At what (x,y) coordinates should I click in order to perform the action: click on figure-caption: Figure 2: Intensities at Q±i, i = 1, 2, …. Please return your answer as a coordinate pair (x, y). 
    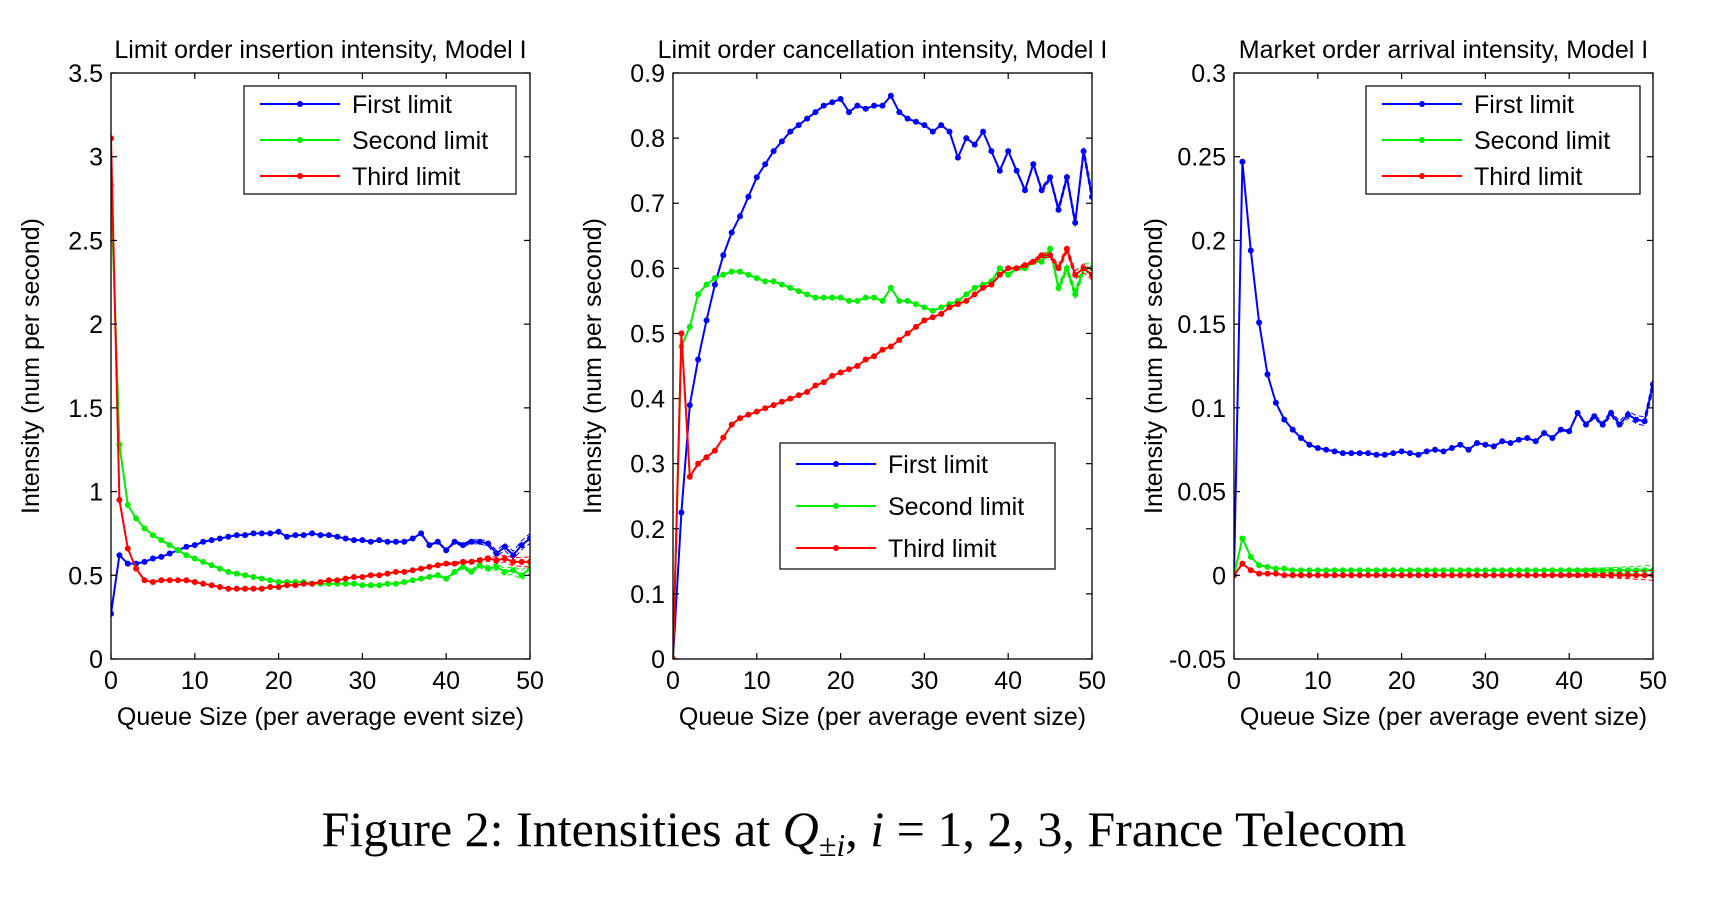
    Looking at the image, I should click on (864, 832).